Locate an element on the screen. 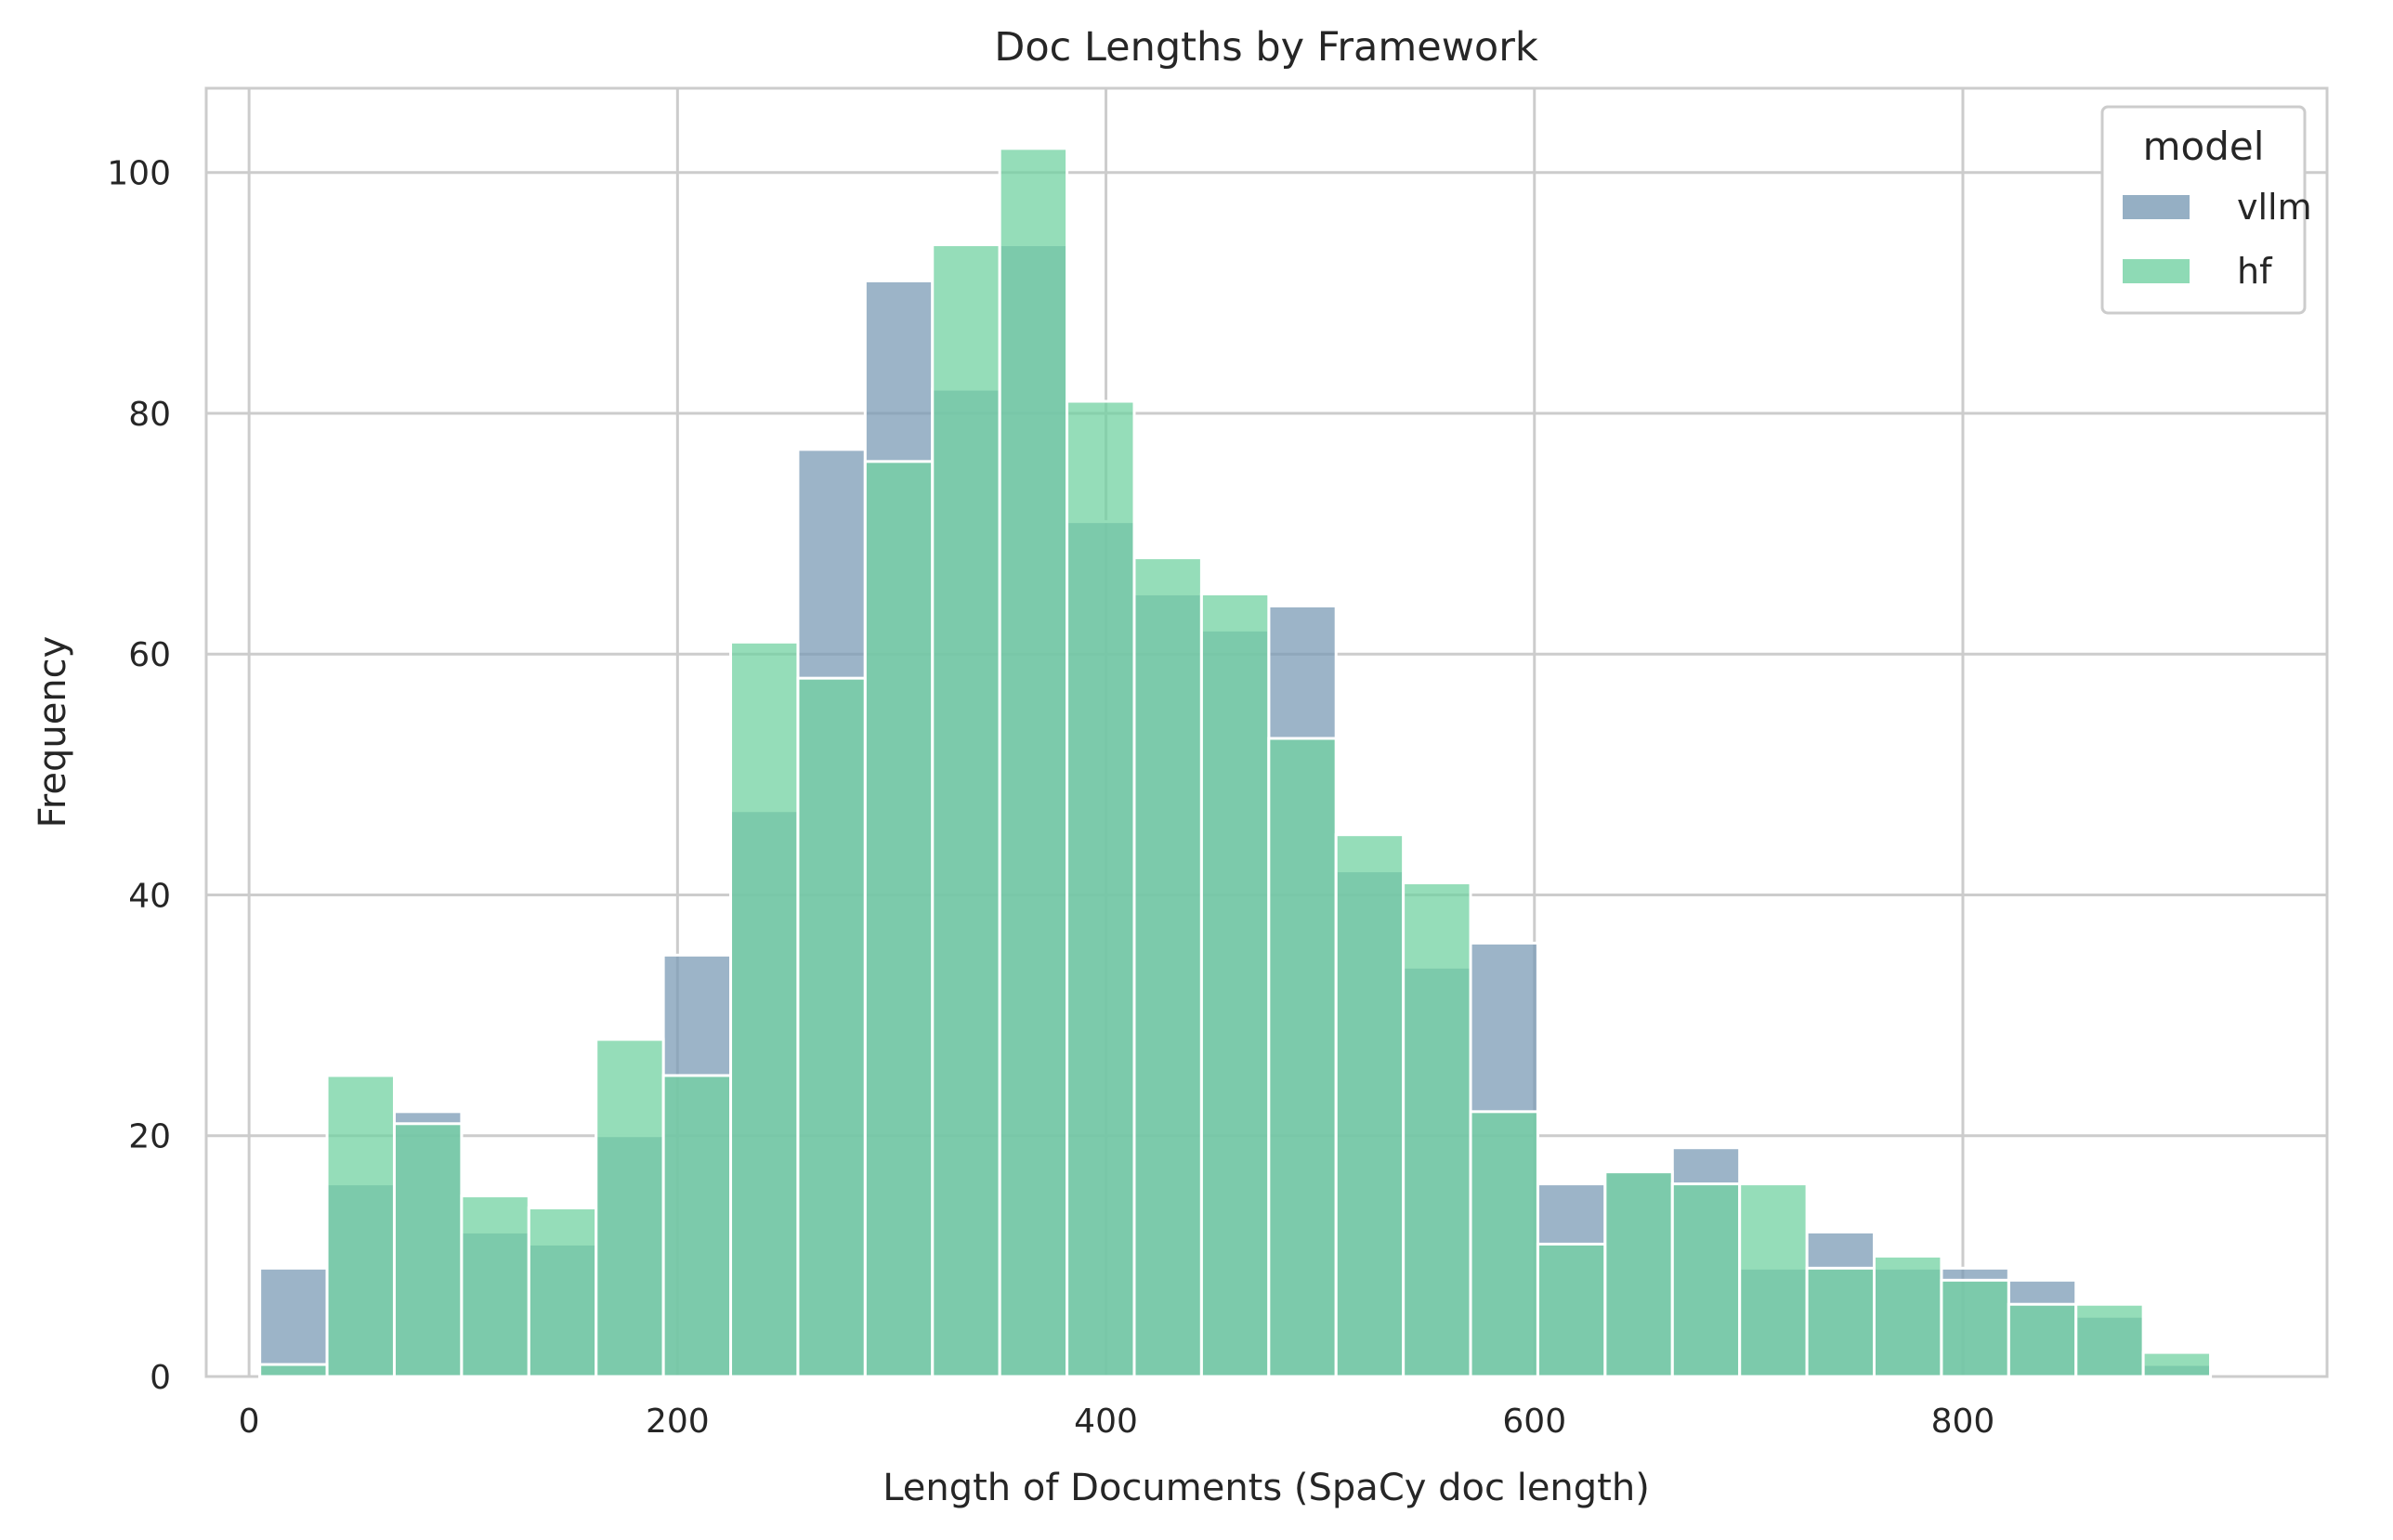 The height and width of the screenshot is (1540, 2393). y-tick-label: 60 is located at coordinates (149, 655).